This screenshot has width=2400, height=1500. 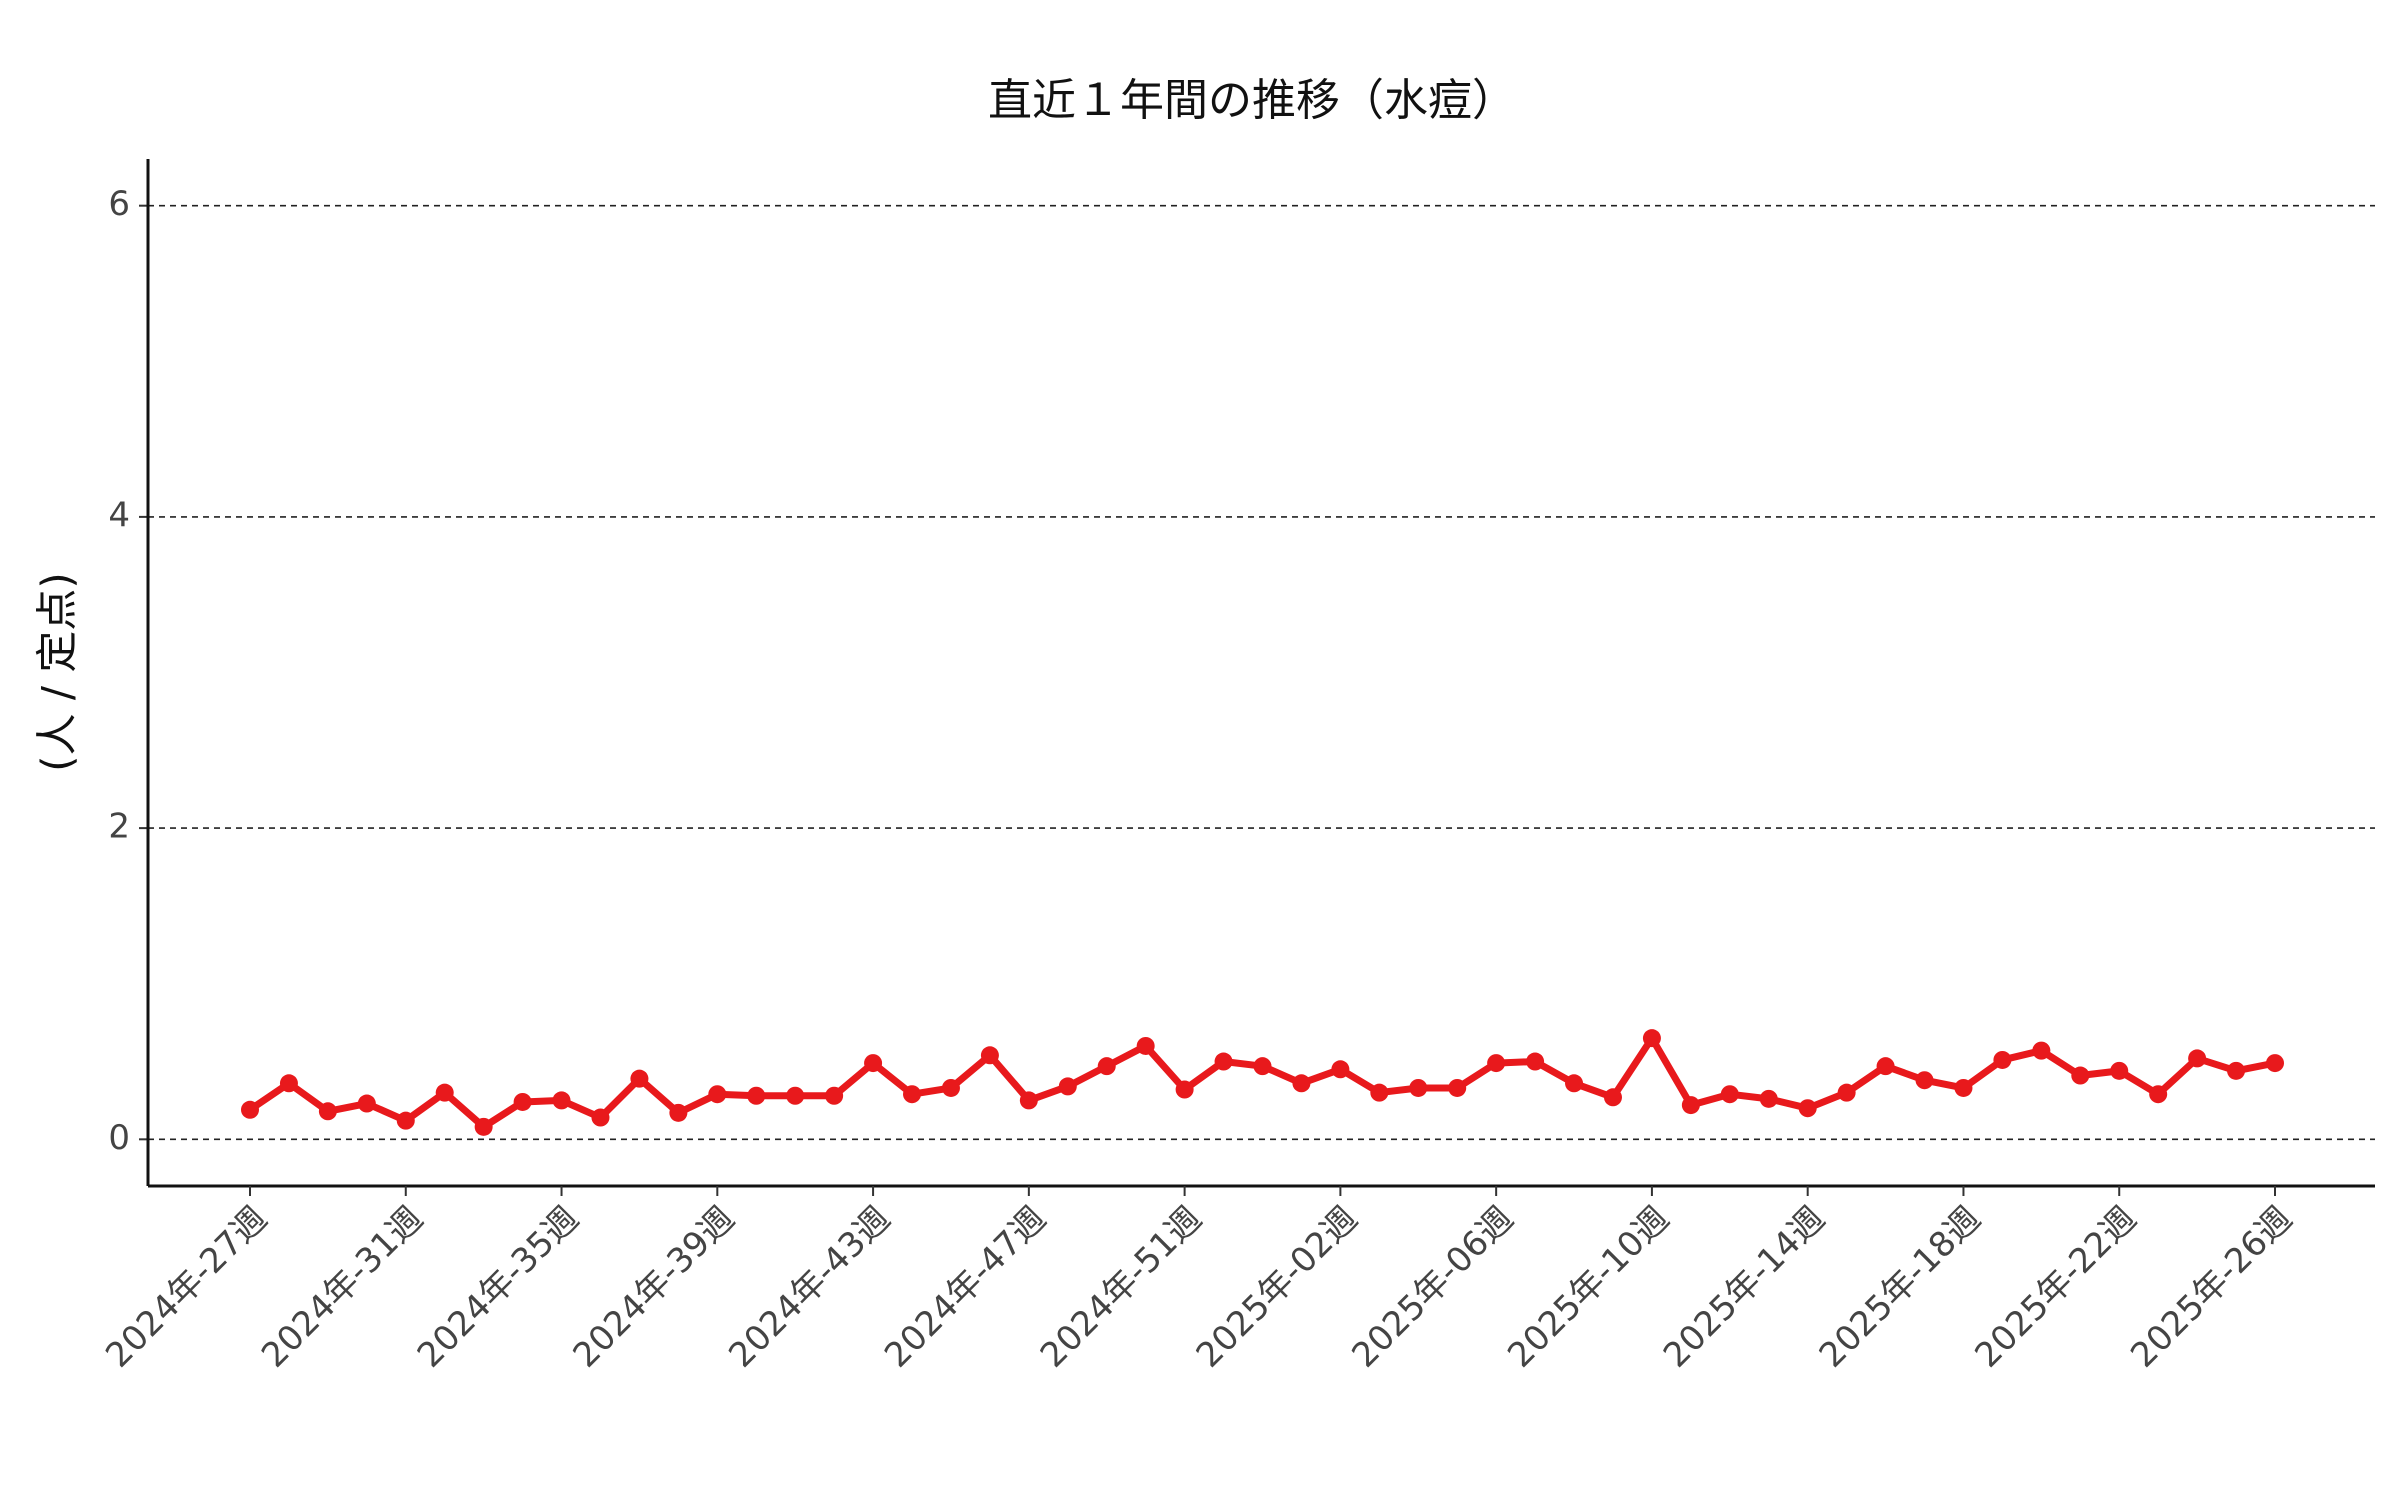 I want to click on x-tick-label: 2024年-39週, so click(x=654, y=1287).